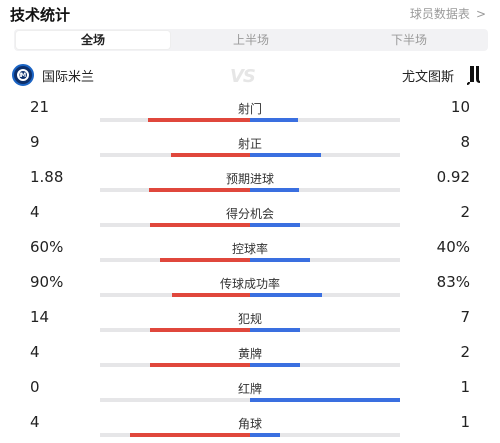 The image size is (500, 443). I want to click on away-stat-value: 10, so click(460, 107).